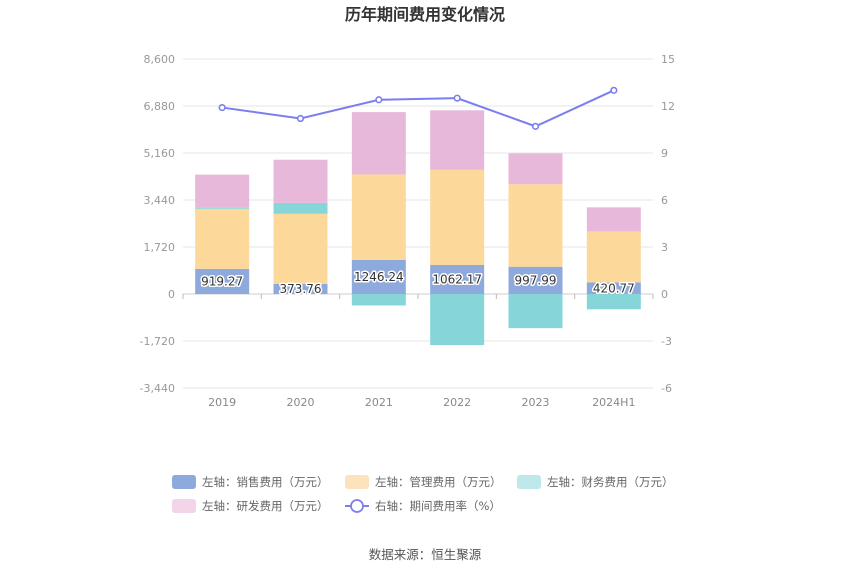 The image size is (850, 575). What do you see at coordinates (668, 224) in the screenshot?
I see `right-axis-ticks: 15 12 9 6 3 0 -3 -6` at bounding box center [668, 224].